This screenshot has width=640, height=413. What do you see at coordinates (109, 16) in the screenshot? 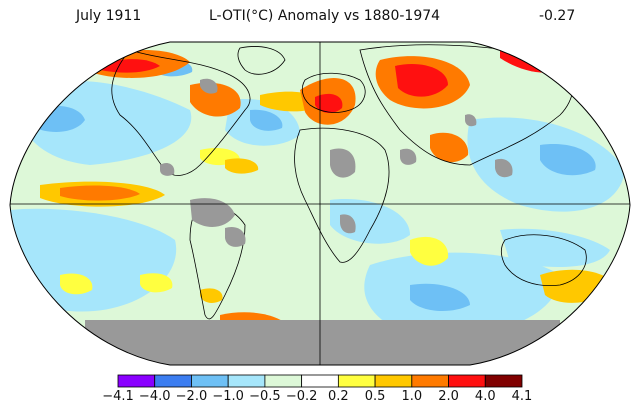
I see `map-date: July 1911` at bounding box center [109, 16].